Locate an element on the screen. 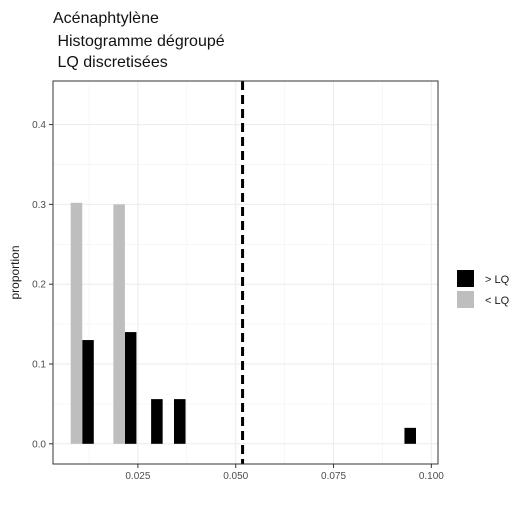 This screenshot has width=519, height=509. x-tick-label: 0.100 is located at coordinates (431, 476).